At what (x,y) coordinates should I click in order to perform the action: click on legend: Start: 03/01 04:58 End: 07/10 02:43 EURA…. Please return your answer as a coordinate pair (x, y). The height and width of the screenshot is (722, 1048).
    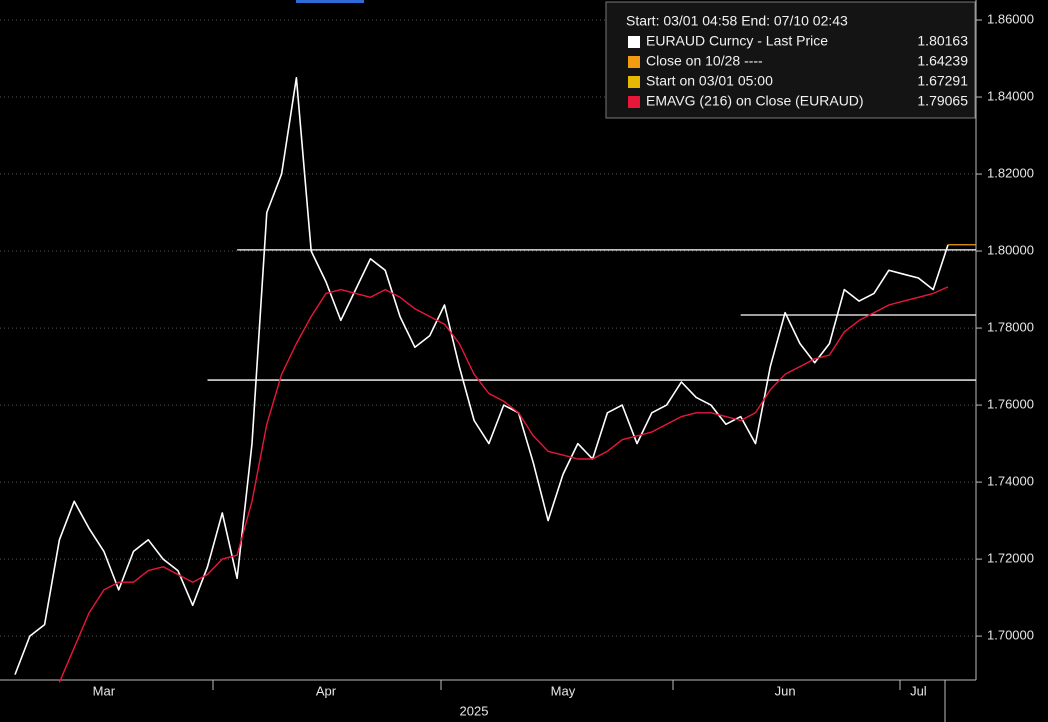
    Looking at the image, I should click on (790, 60).